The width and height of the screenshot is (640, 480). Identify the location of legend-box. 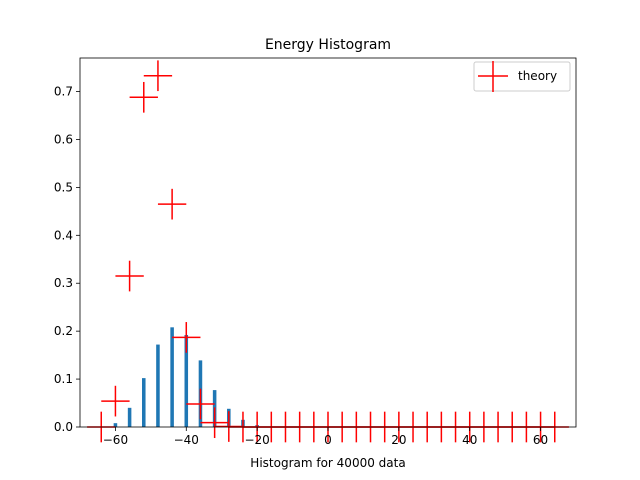
(522, 76).